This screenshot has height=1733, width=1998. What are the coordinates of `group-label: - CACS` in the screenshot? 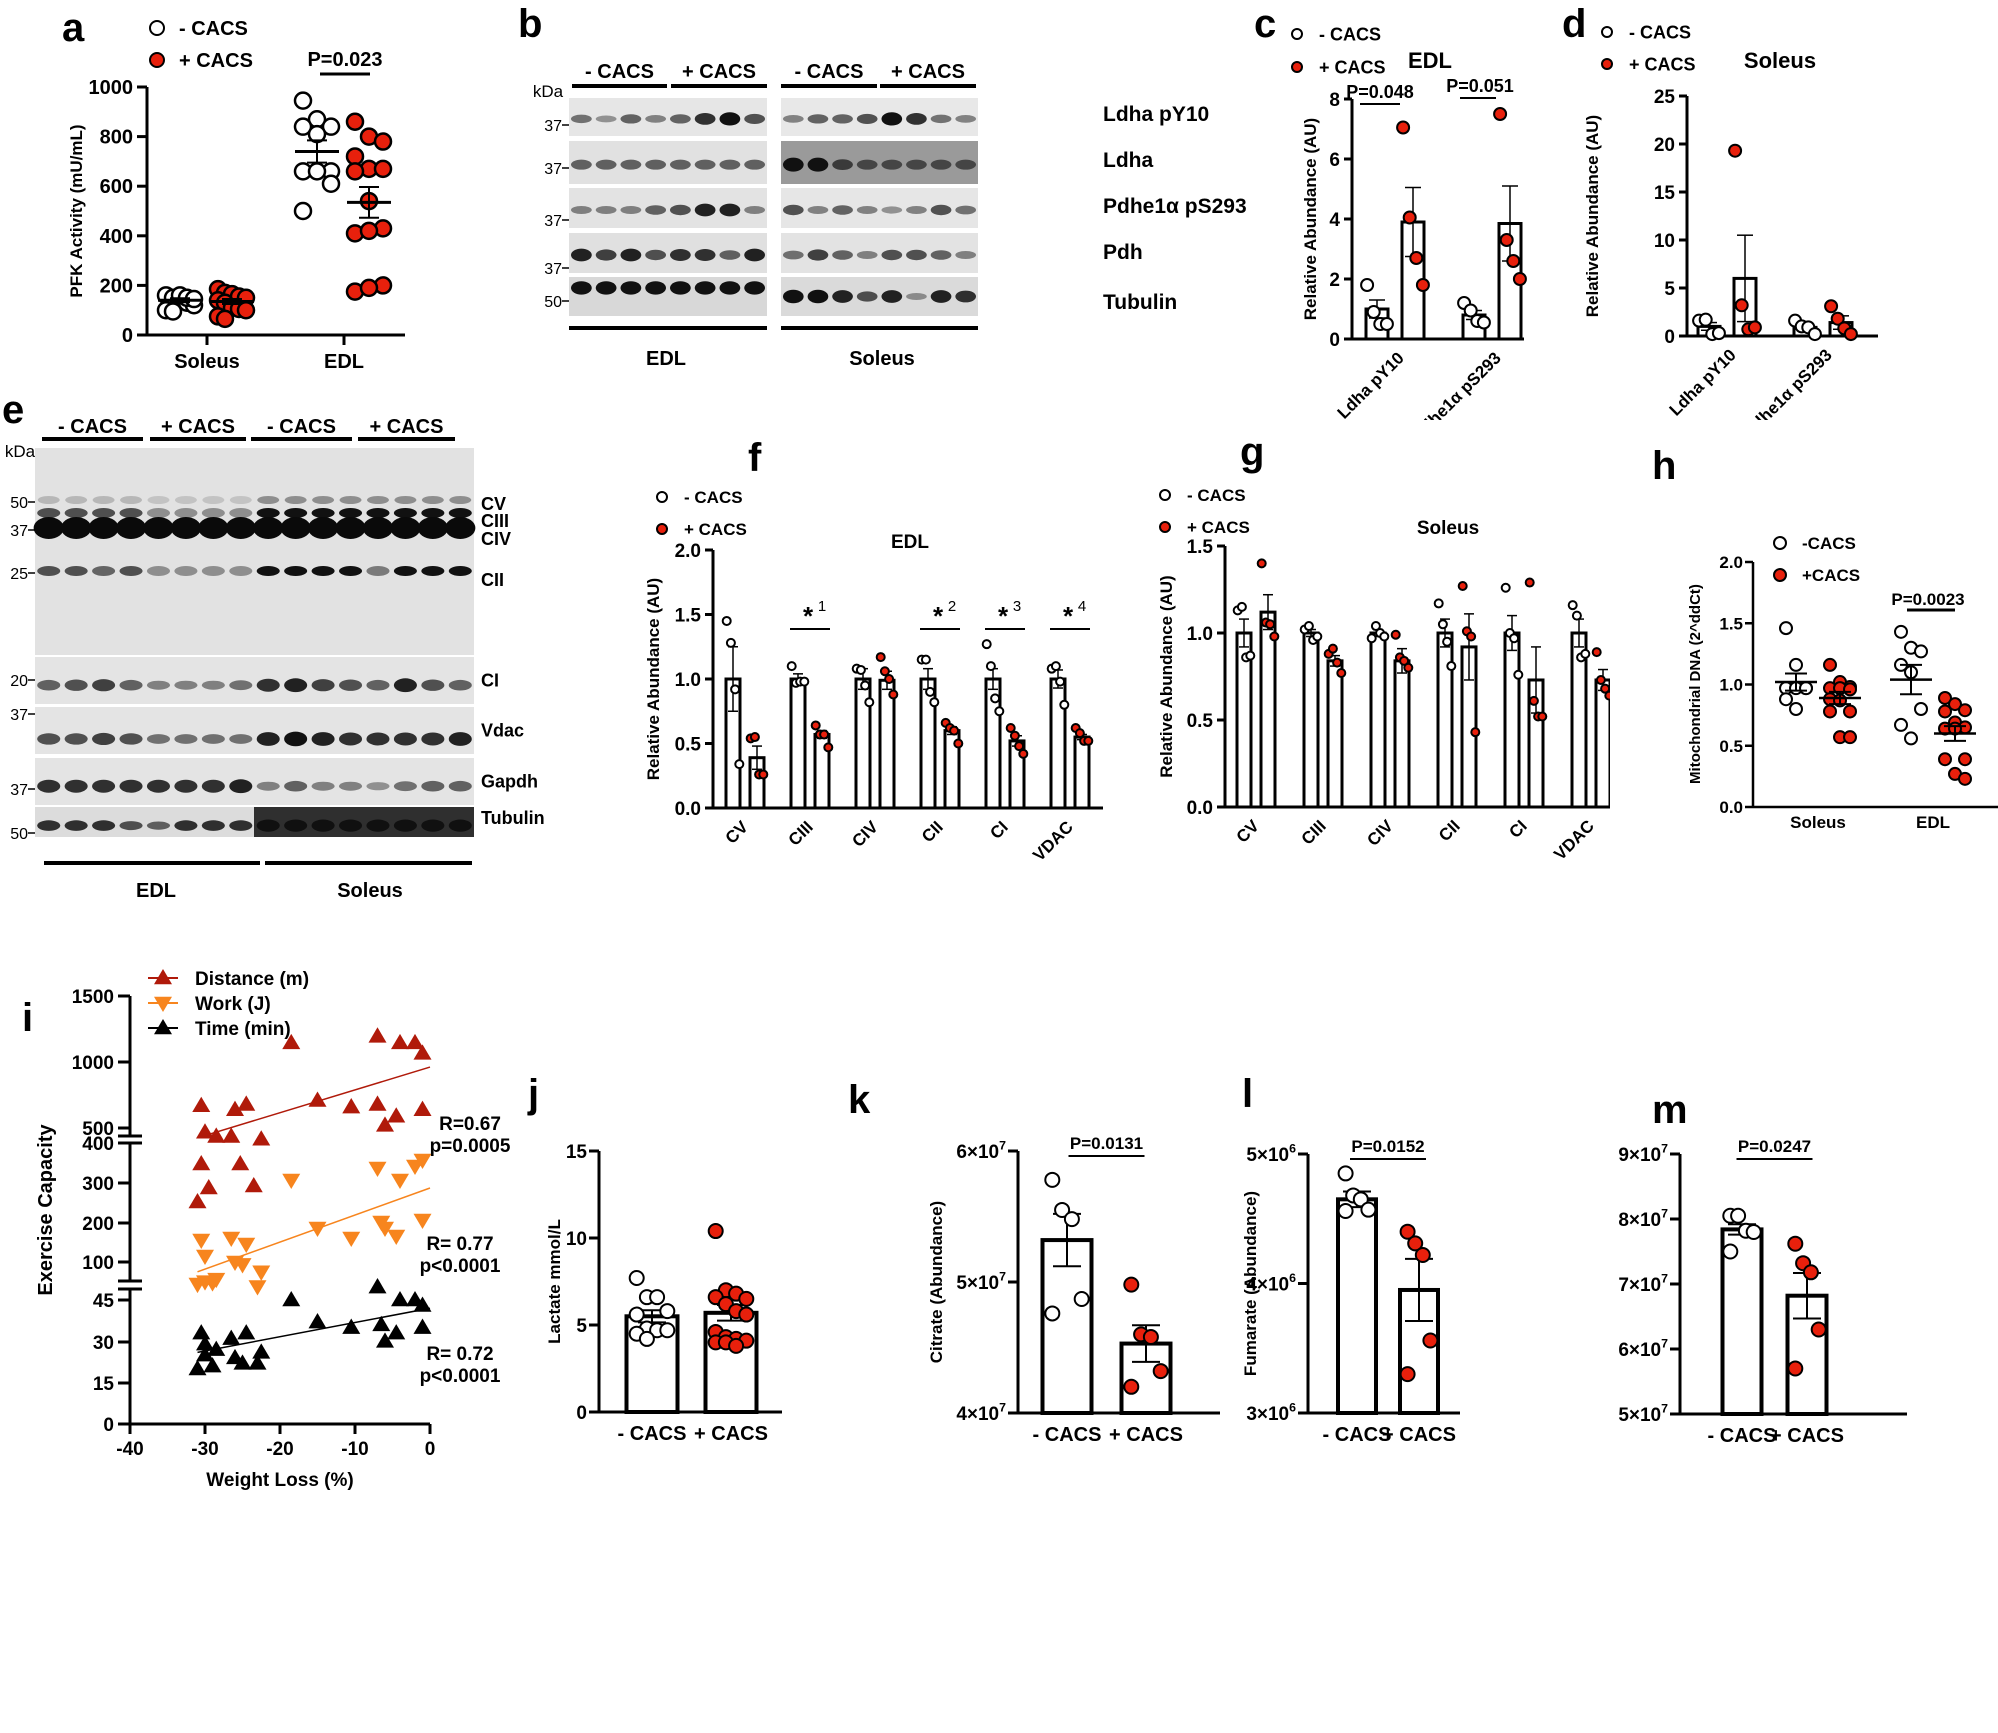 It's located at (301, 427).